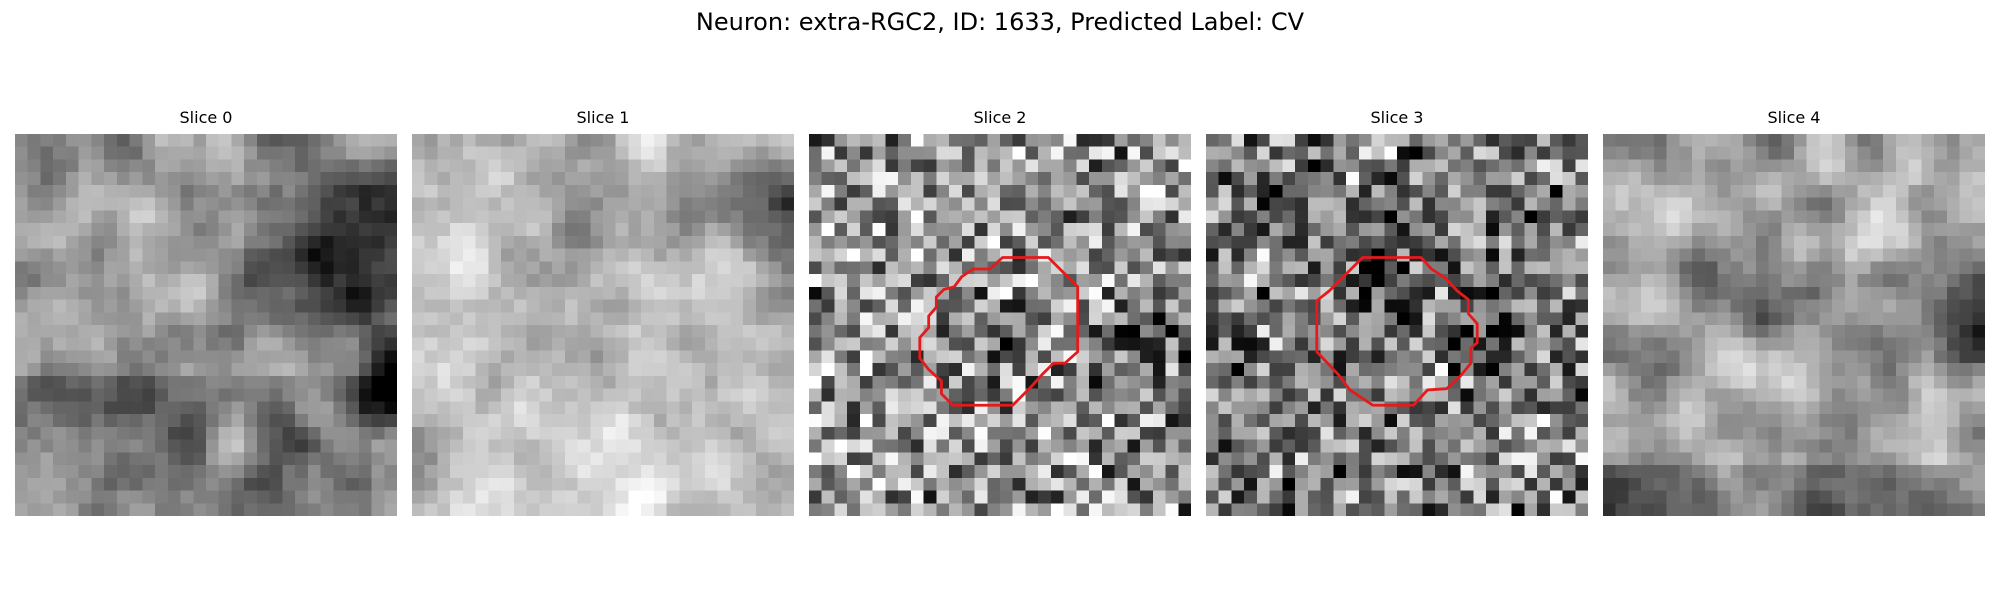 The image size is (2000, 600). Describe the element at coordinates (1397, 117) in the screenshot. I see `slice-3-title: Slice 3` at that location.